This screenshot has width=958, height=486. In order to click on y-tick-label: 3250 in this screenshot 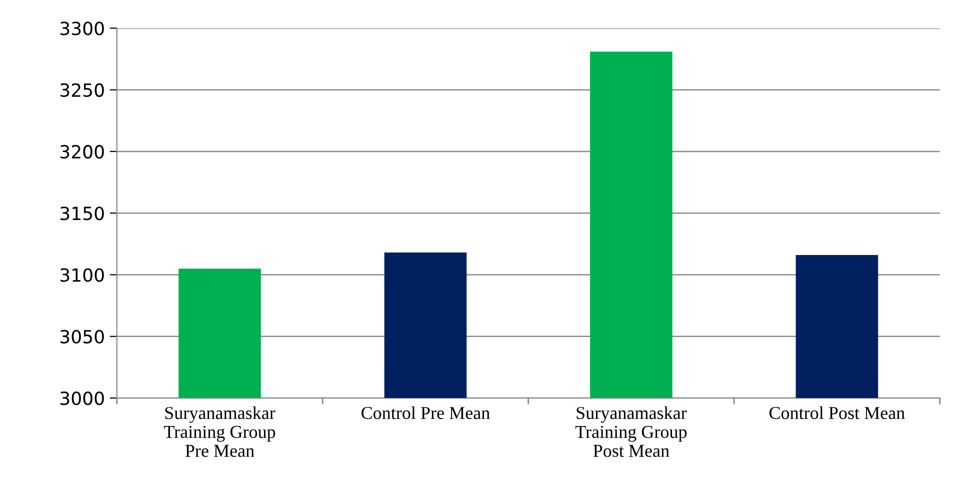, I will do `click(82, 90)`.